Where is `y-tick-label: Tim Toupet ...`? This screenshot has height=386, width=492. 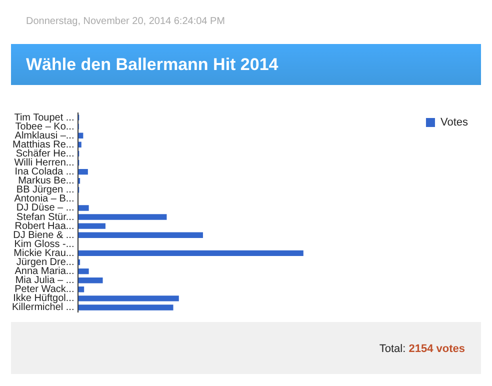 y-tick-label: Tim Toupet ... is located at coordinates (44, 118).